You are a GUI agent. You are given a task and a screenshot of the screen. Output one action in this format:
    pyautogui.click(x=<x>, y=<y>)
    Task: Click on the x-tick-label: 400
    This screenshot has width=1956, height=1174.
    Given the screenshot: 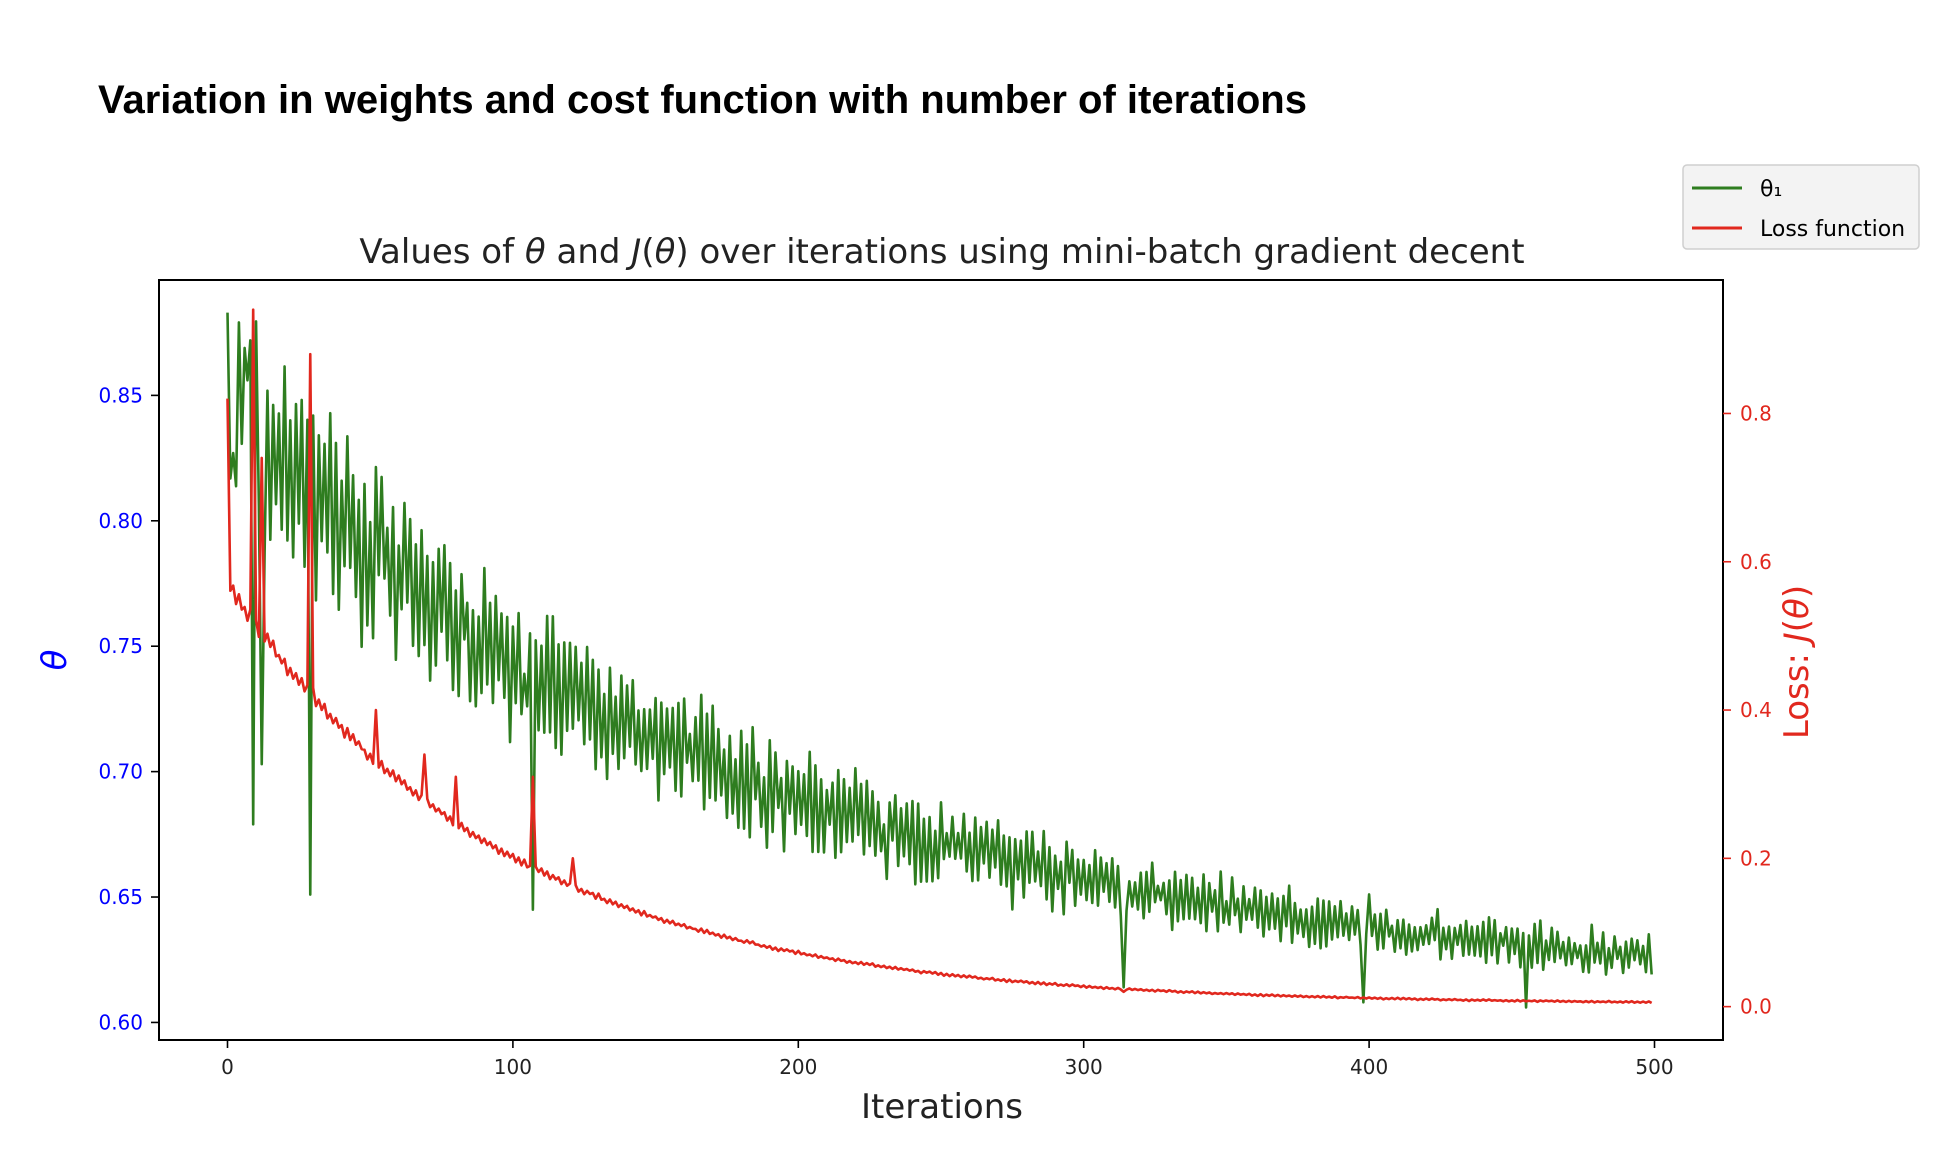 What is the action you would take?
    pyautogui.click(x=1369, y=1067)
    